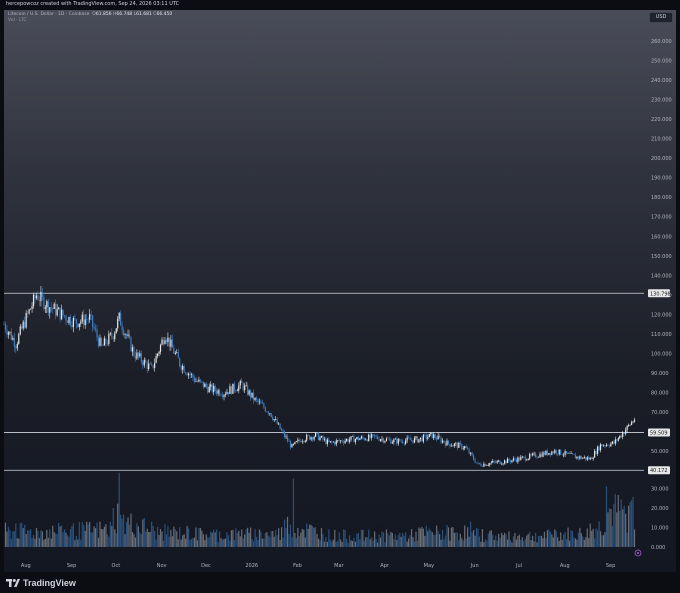  I want to click on price-tag-box, so click(659, 293).